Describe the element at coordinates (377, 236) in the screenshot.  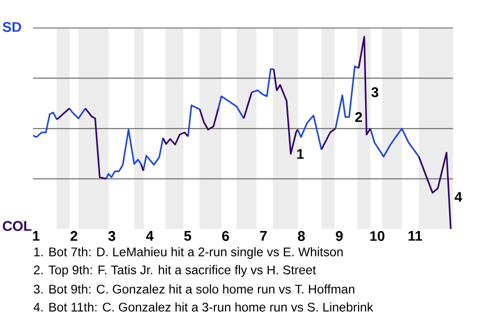
I see `x-tick-label: 10` at that location.